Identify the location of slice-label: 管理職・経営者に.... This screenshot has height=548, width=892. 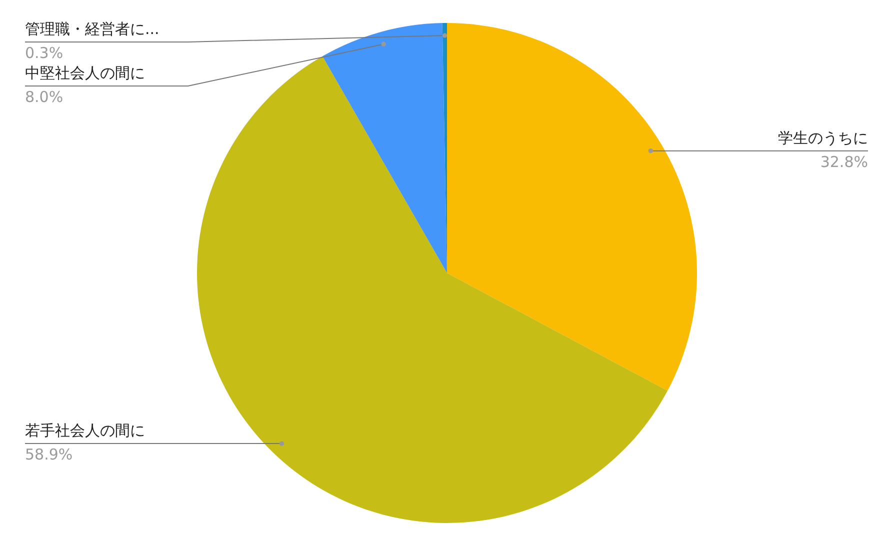
(92, 29).